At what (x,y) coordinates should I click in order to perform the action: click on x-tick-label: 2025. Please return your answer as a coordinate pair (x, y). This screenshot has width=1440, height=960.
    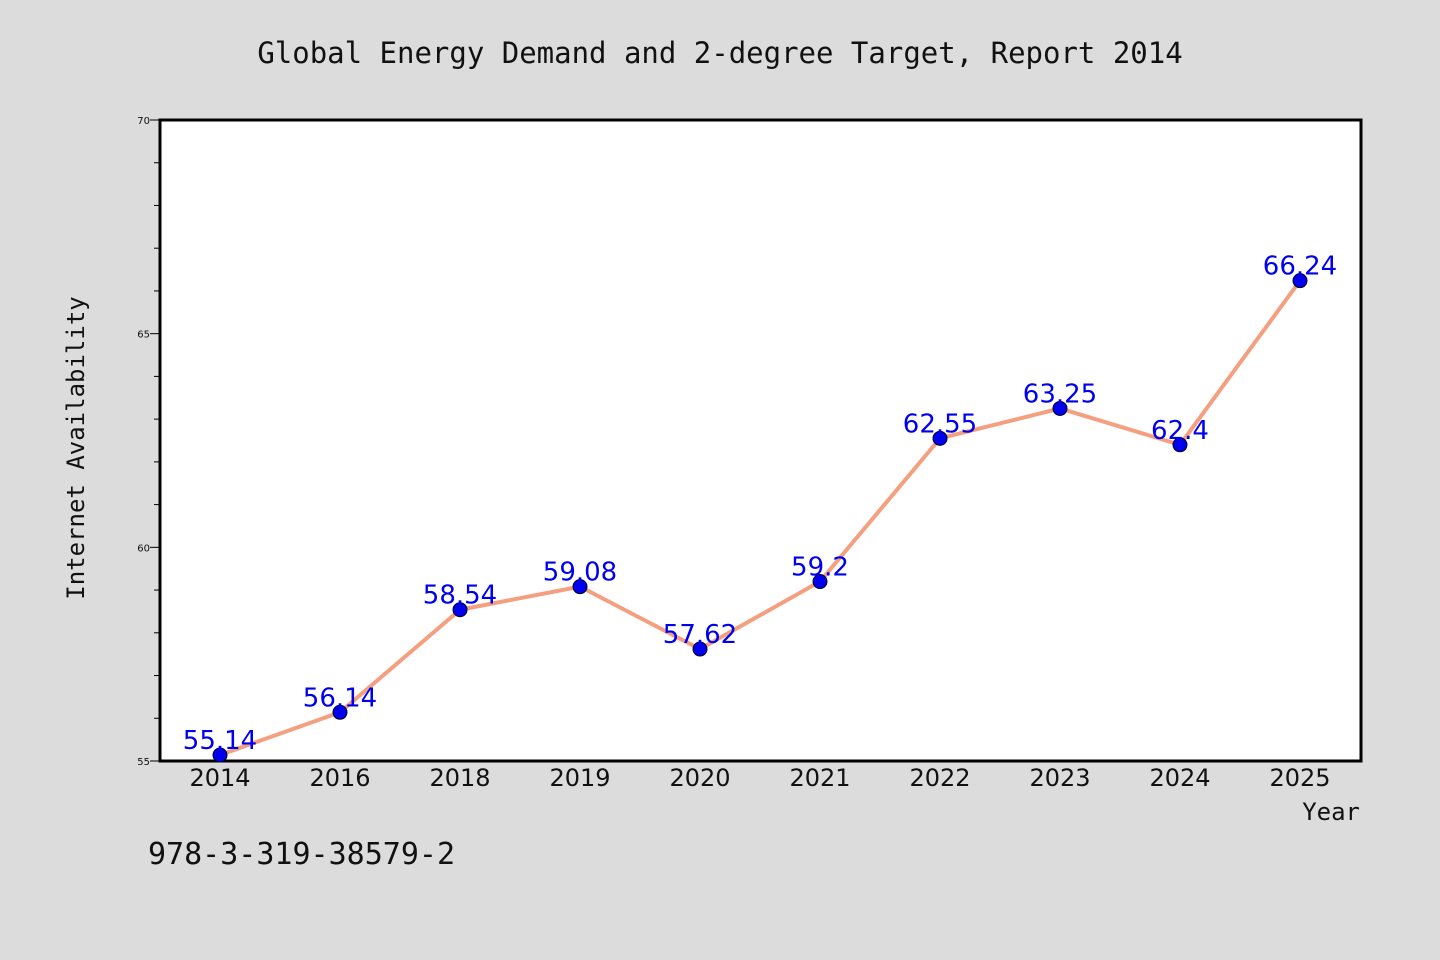
    Looking at the image, I should click on (1299, 778).